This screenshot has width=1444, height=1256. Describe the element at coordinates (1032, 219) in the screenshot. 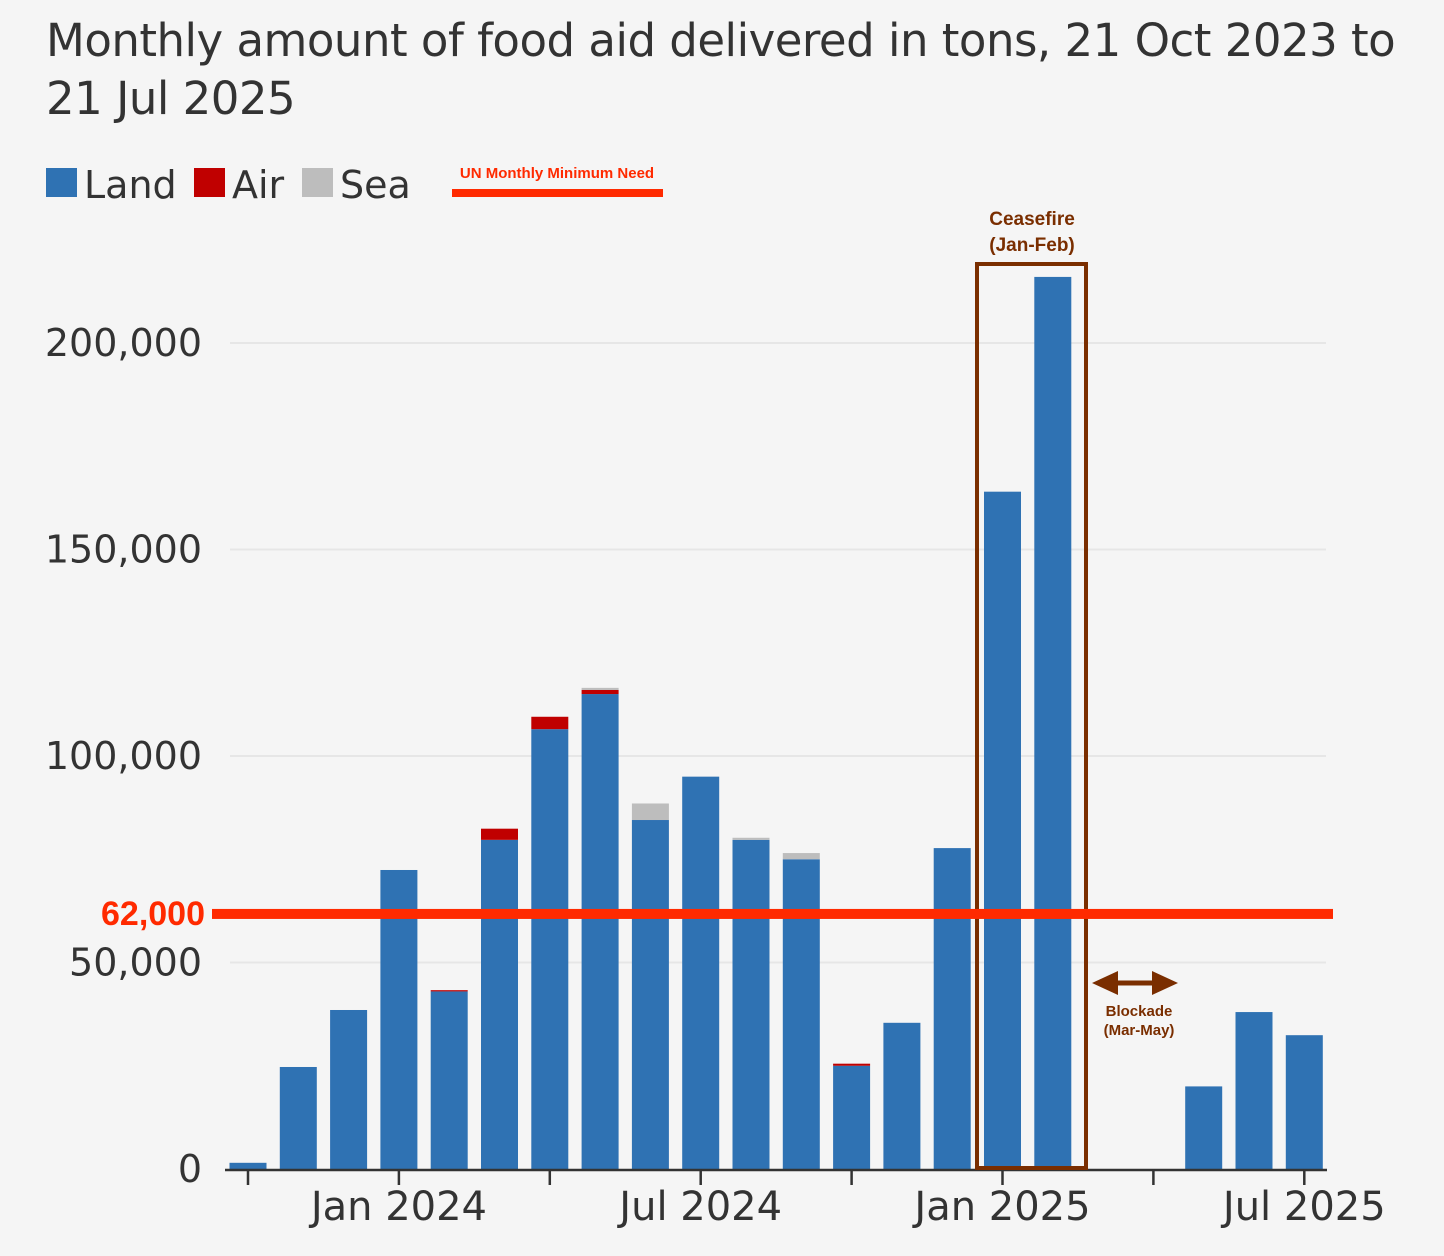

I see `ceasefire-label: Ceasefire` at that location.